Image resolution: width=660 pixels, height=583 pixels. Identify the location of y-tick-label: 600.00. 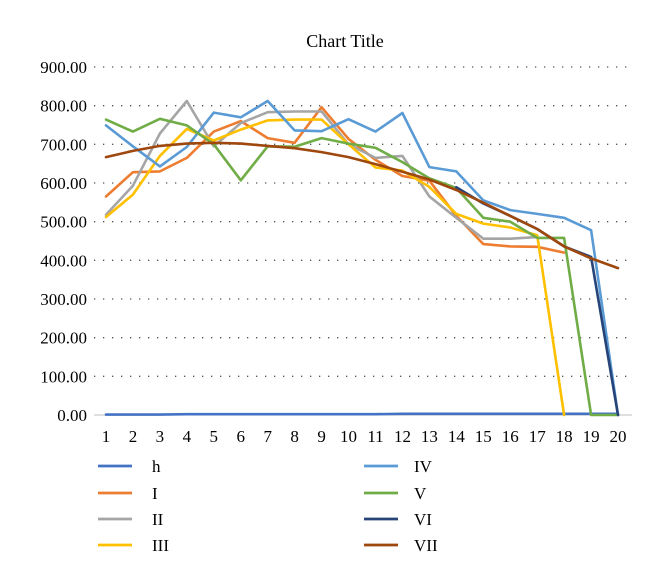
(63, 183).